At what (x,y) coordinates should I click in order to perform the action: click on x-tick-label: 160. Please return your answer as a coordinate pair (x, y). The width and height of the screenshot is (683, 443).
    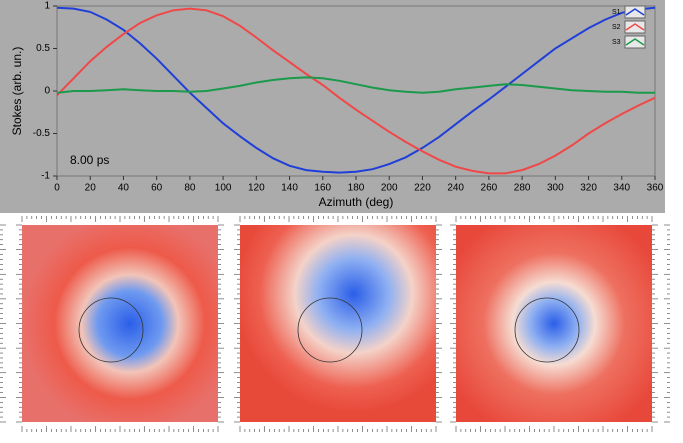
    Looking at the image, I should click on (322, 188).